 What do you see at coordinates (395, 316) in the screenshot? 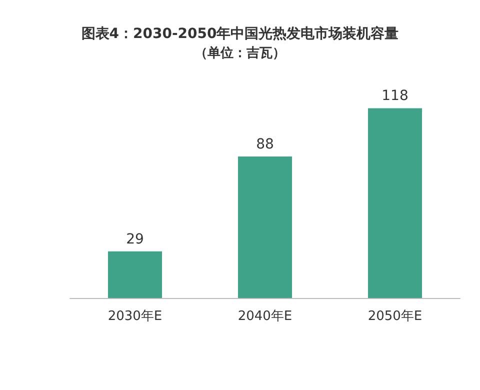
I see `x-tick-label: 2050年E` at bounding box center [395, 316].